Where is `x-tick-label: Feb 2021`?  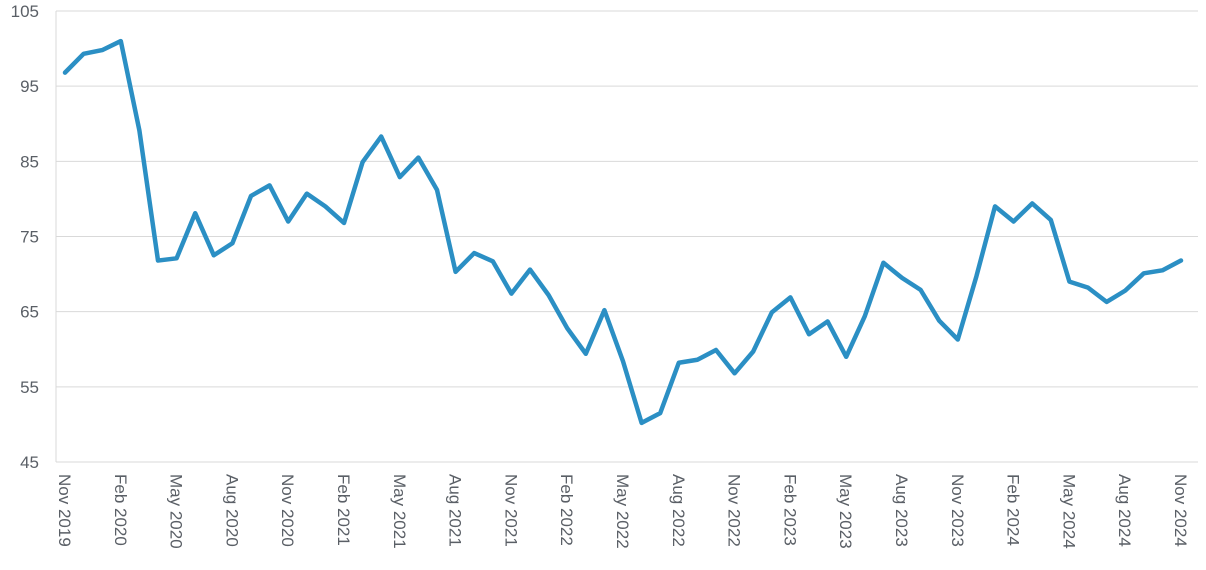
x-tick-label: Feb 2021 is located at coordinates (343, 510).